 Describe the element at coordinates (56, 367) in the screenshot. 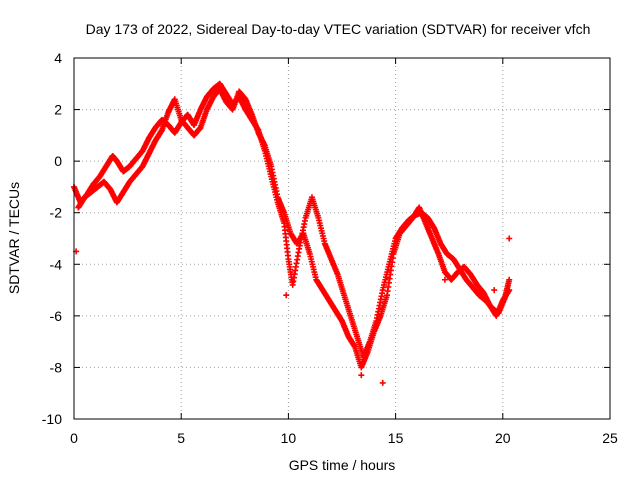

I see `y-tick-label: -8` at that location.